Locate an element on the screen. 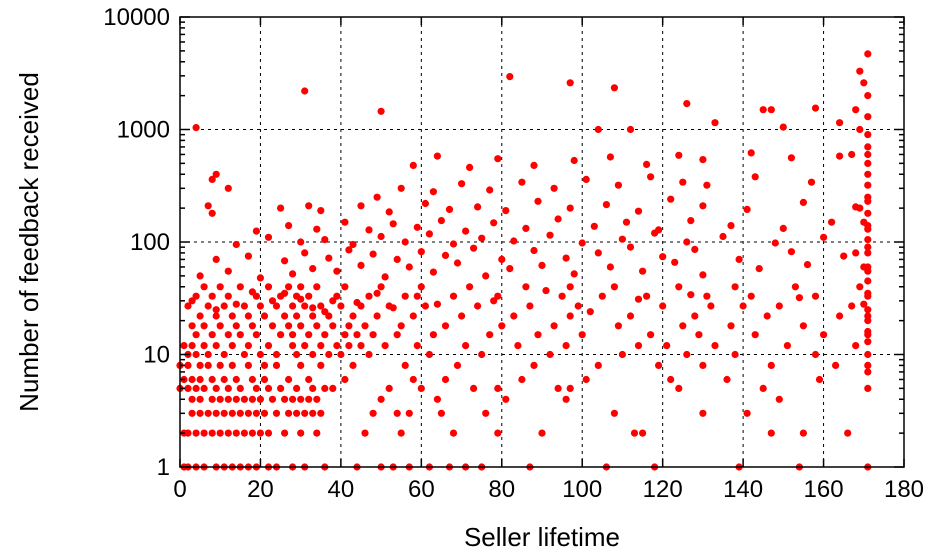  y-tick-label: 10000 is located at coordinates (136, 17).